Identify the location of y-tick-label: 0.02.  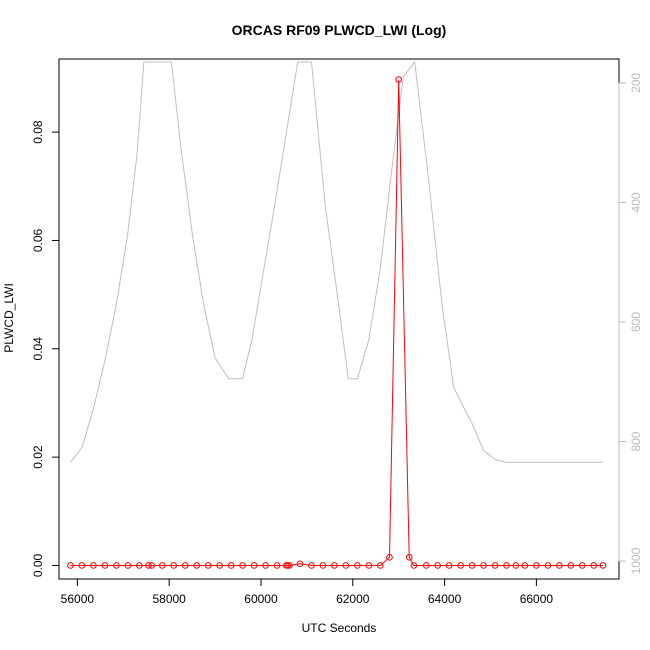
(38, 457).